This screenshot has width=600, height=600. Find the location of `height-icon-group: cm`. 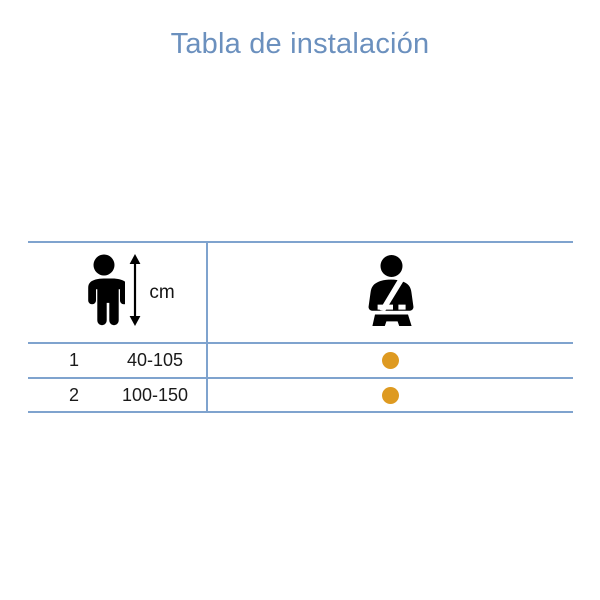

height-icon-group: cm is located at coordinates (129, 292).